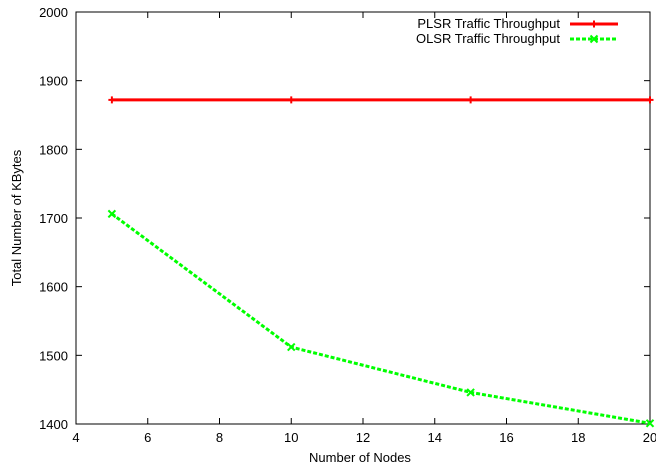 This screenshot has height=466, width=656. What do you see at coordinates (53, 287) in the screenshot?
I see `y-tick-label: 1600` at bounding box center [53, 287].